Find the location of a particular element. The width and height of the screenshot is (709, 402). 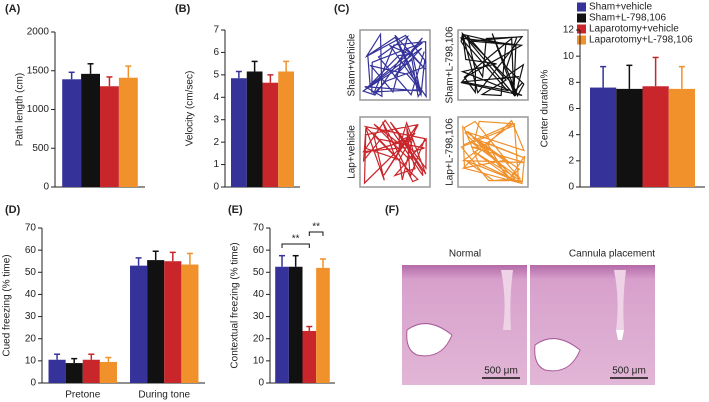

y-tick-label: 20 is located at coordinates (259, 338).